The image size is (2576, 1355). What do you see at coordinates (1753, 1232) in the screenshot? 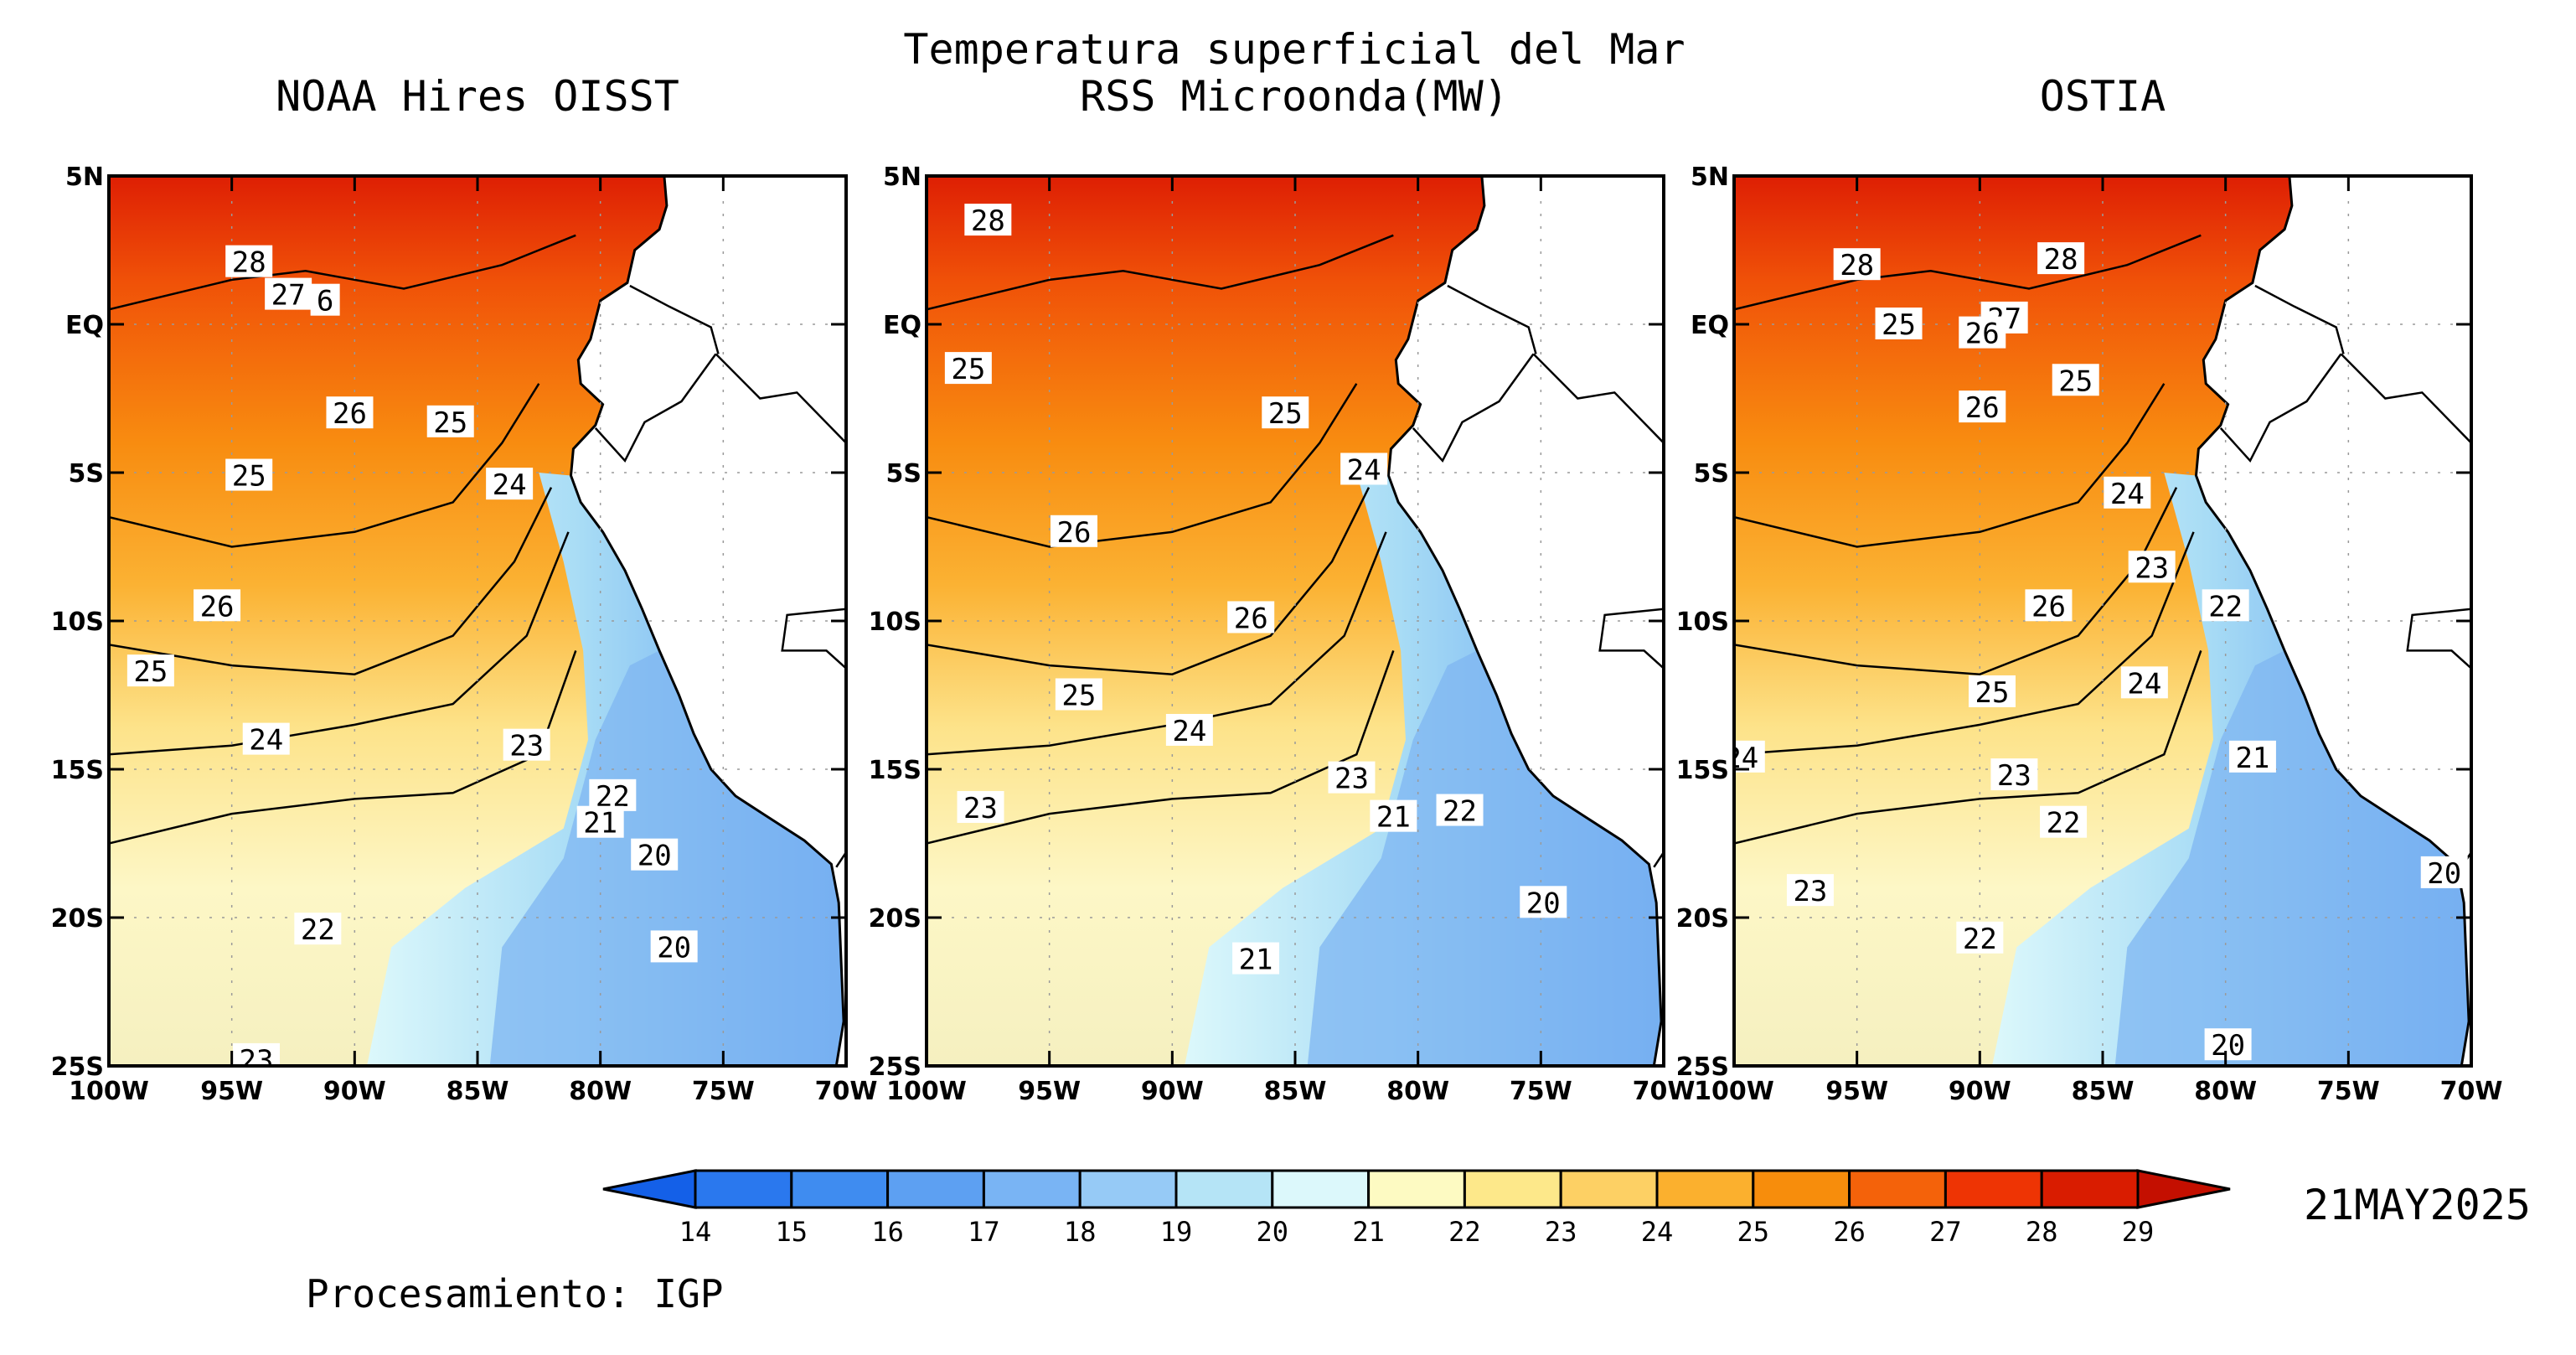
I see `colorbar-level-label: 25` at bounding box center [1753, 1232].